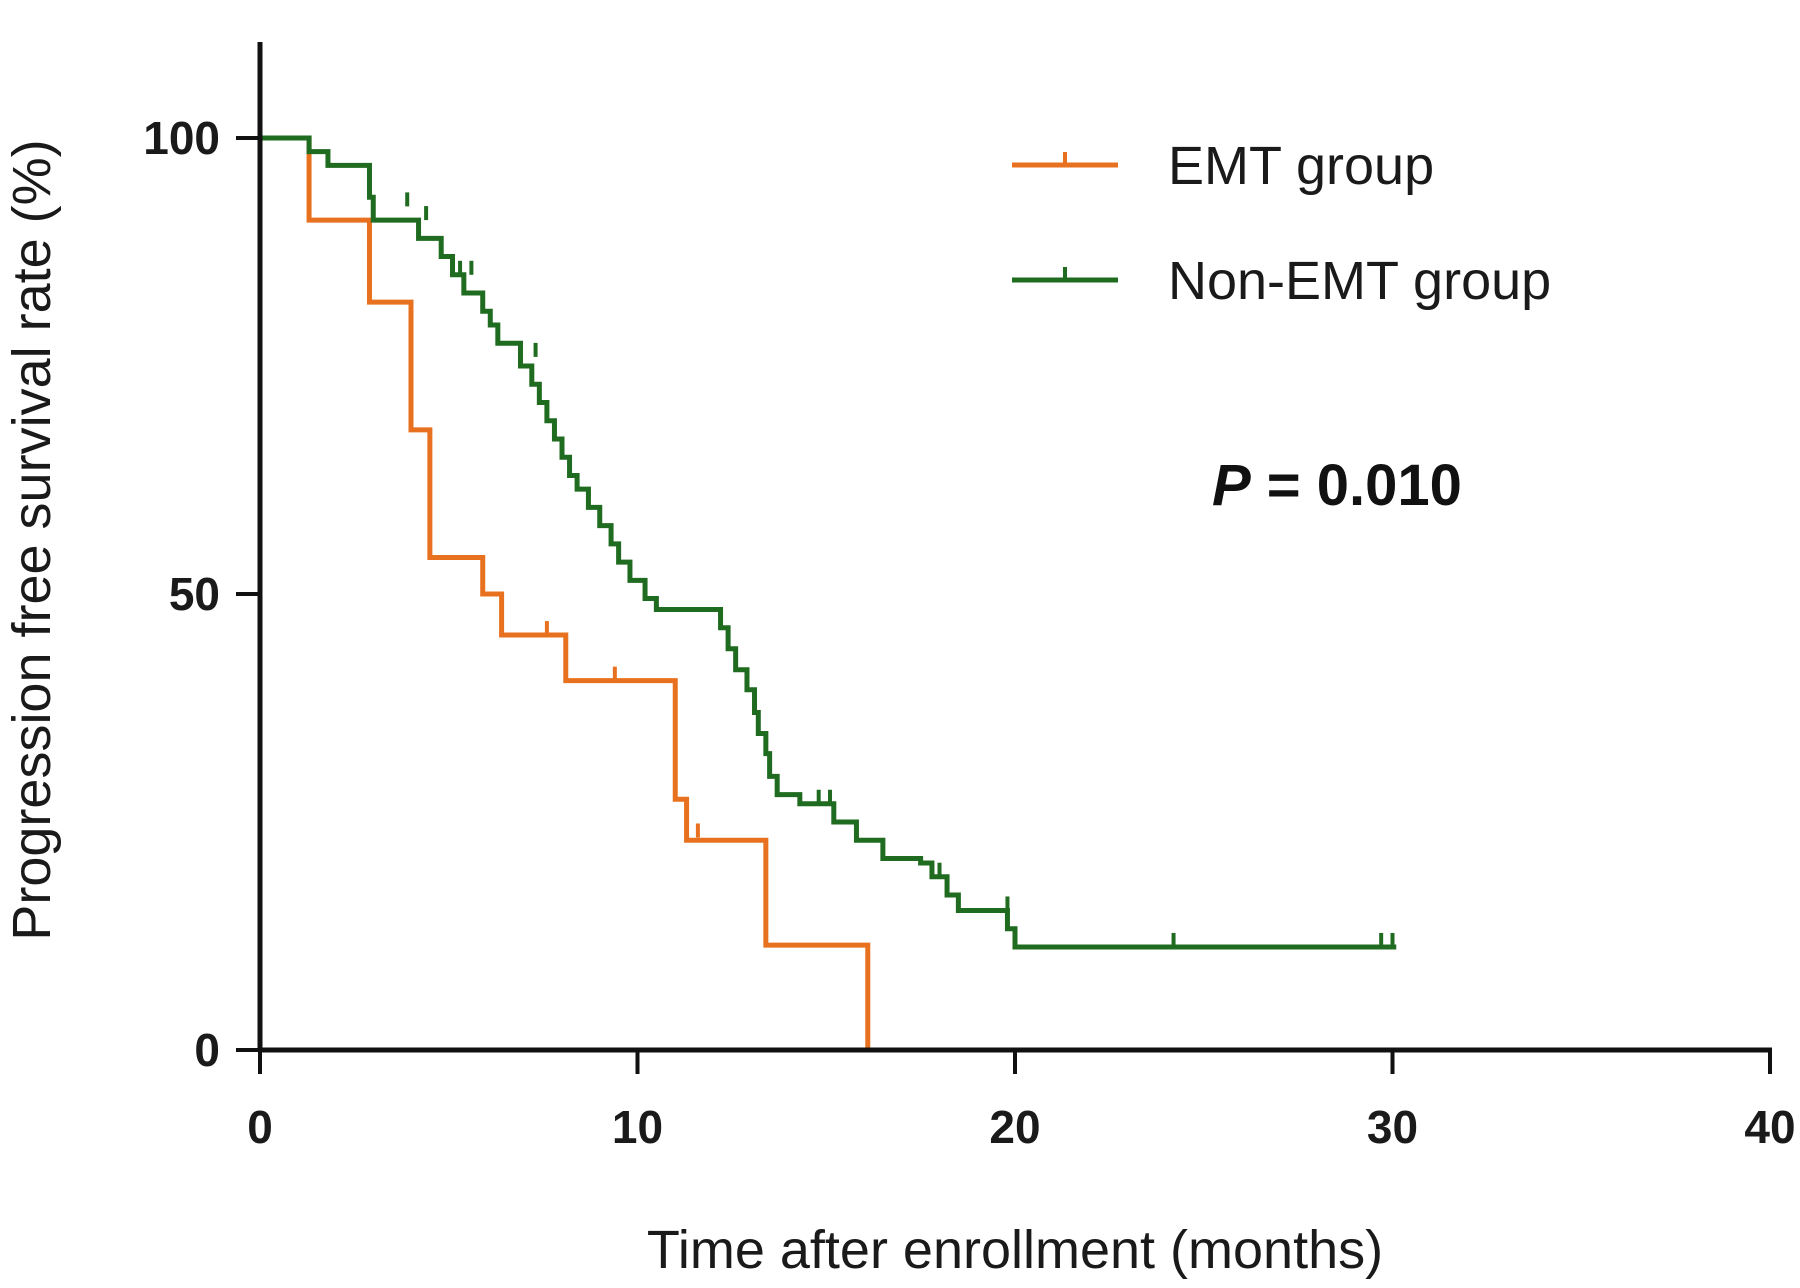 The height and width of the screenshot is (1288, 1800). I want to click on y-axis-title: Progression free survival rate (%), so click(32, 539).